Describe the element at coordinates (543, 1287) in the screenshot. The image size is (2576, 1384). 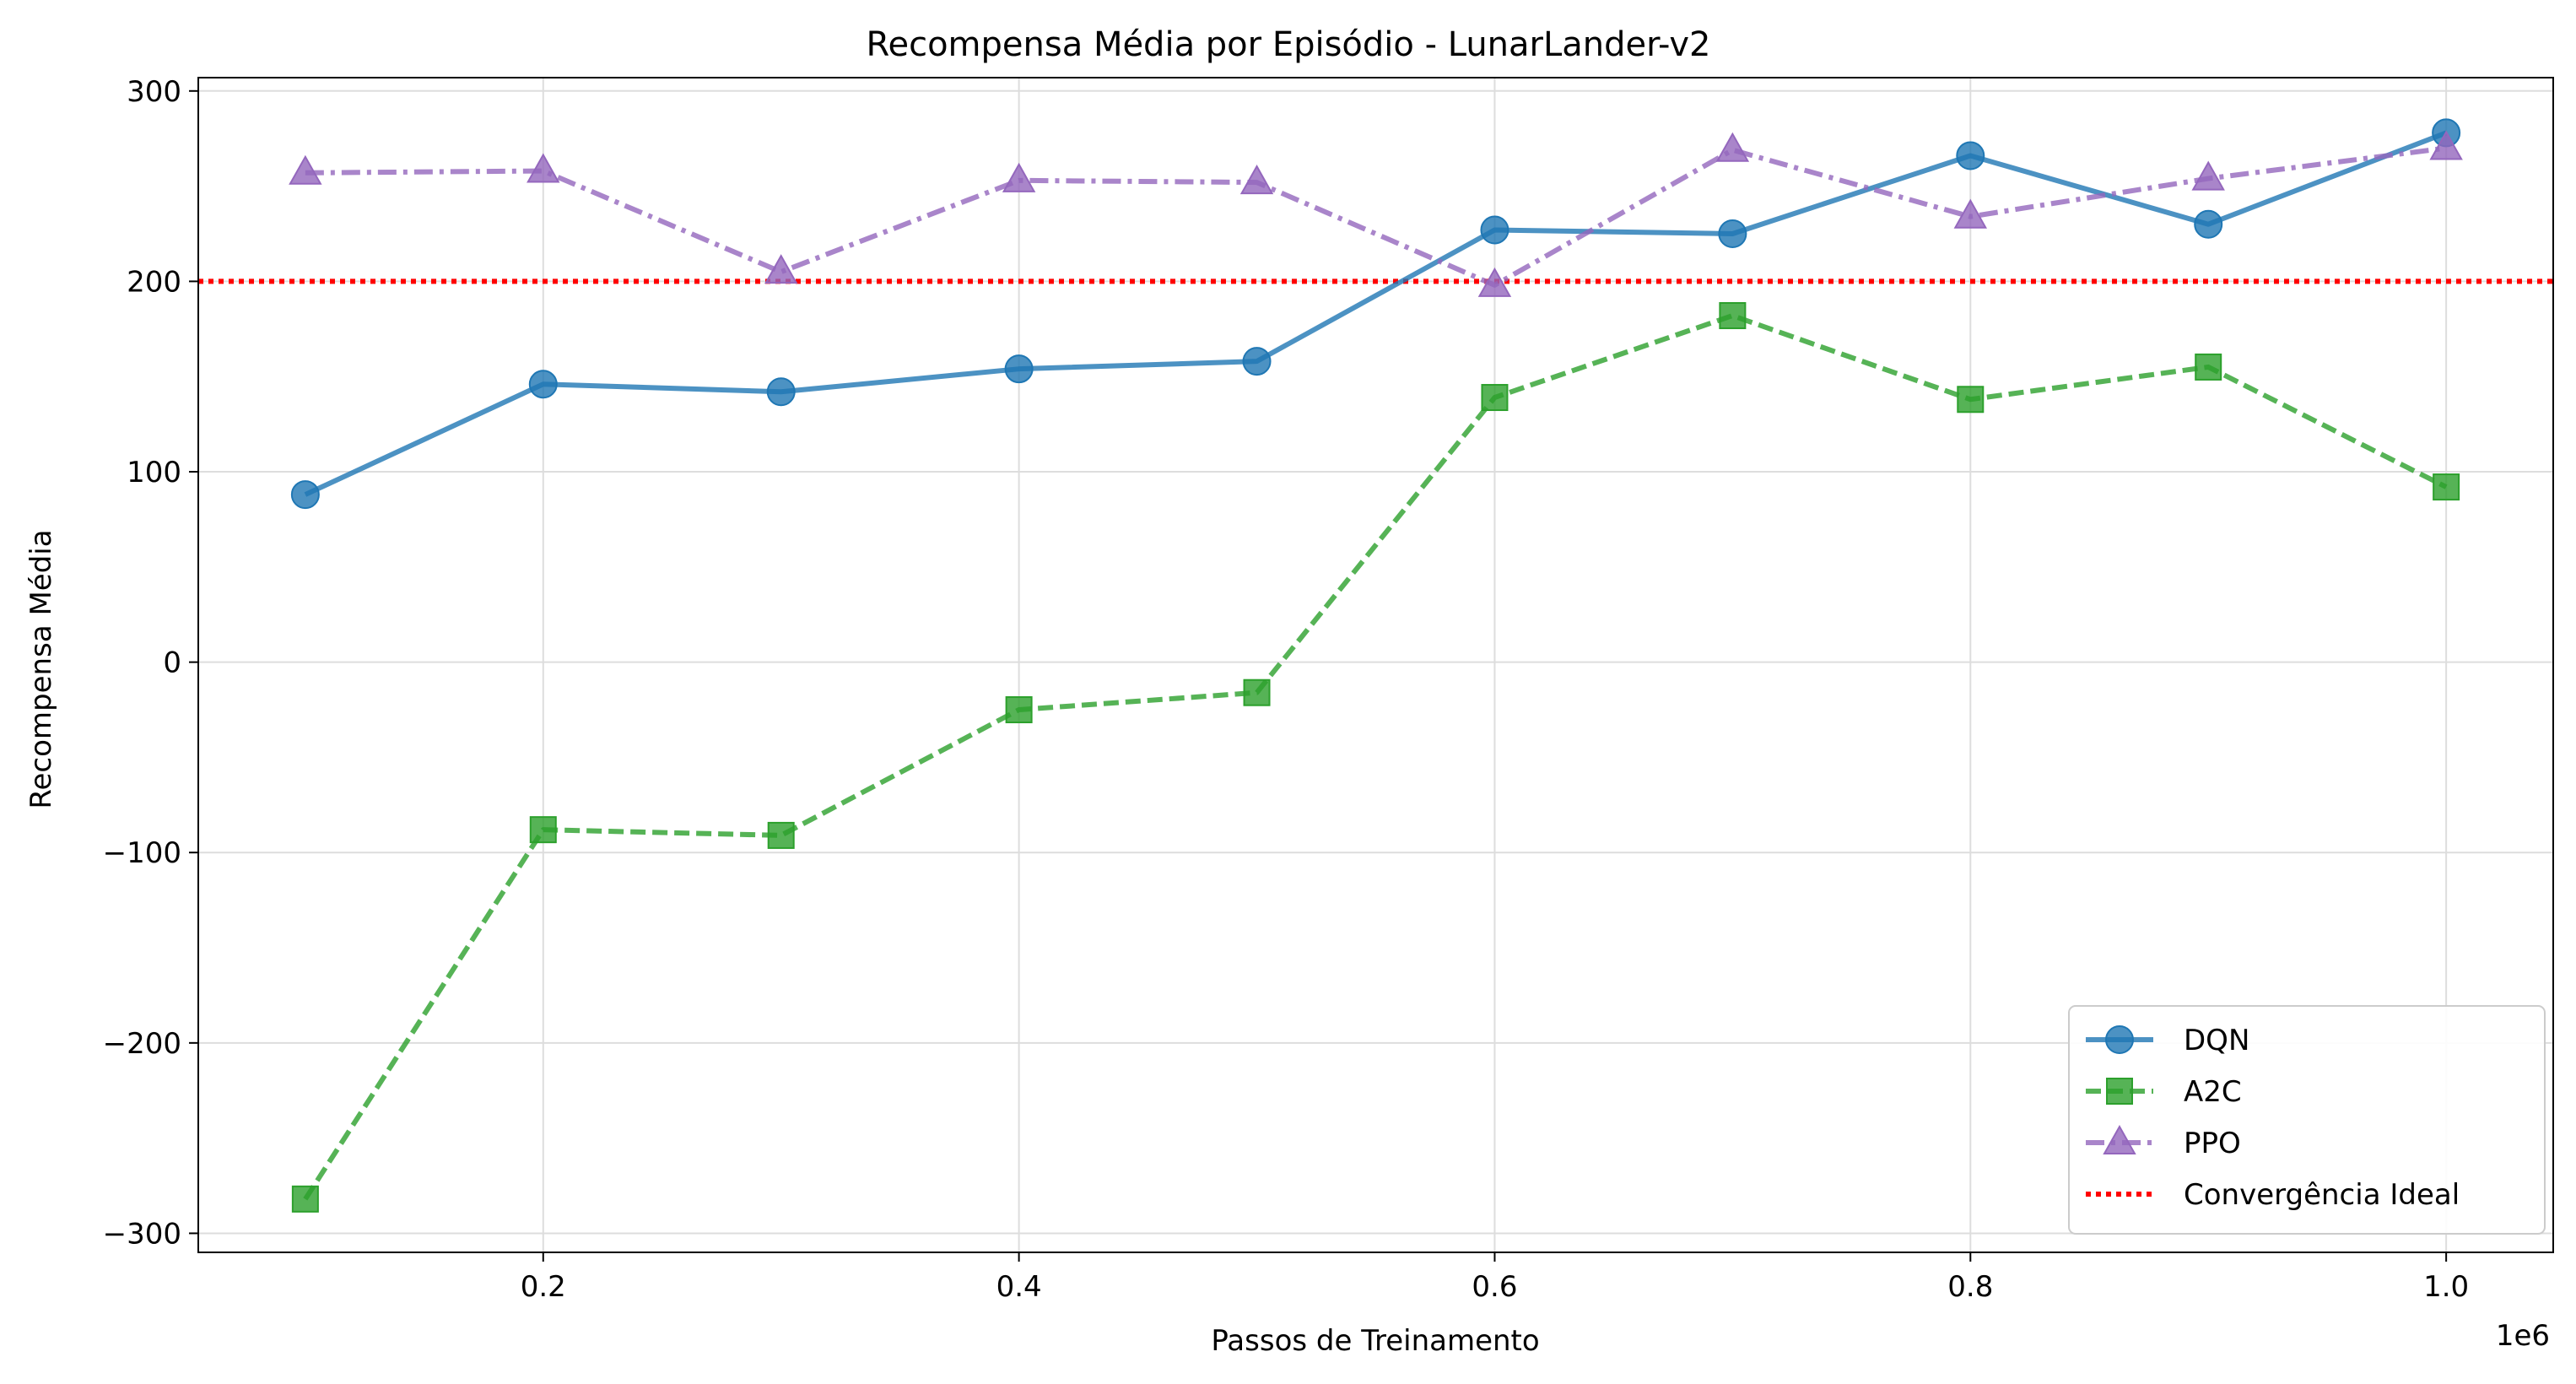
I see `x-tick-label: 0.2` at that location.